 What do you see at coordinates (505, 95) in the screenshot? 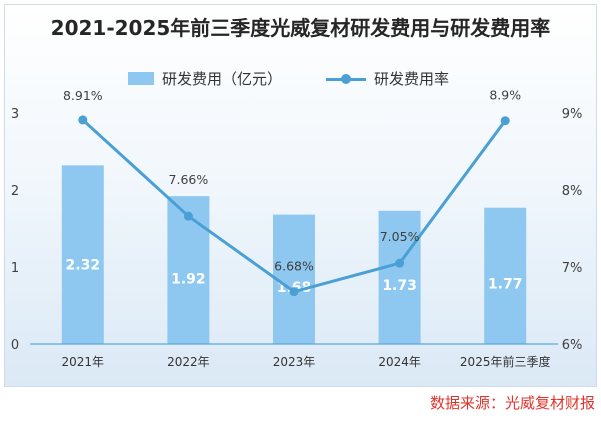
I see `line-value-label: 8.9%` at bounding box center [505, 95].